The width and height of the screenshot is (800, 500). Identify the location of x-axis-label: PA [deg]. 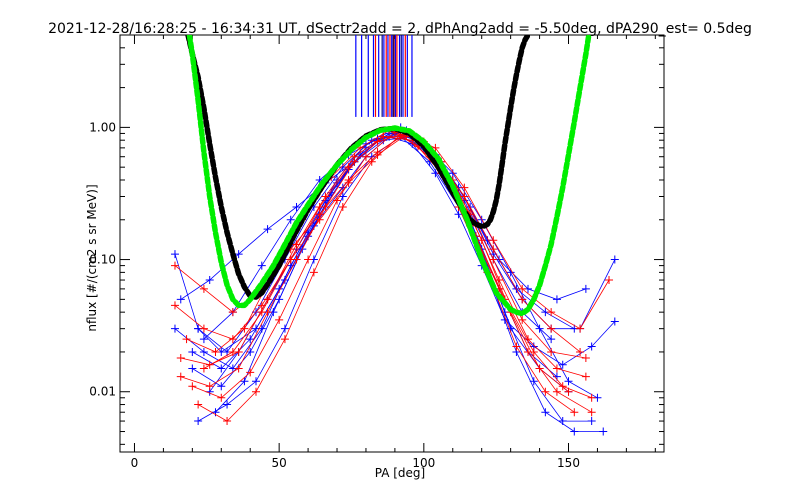
(400, 473).